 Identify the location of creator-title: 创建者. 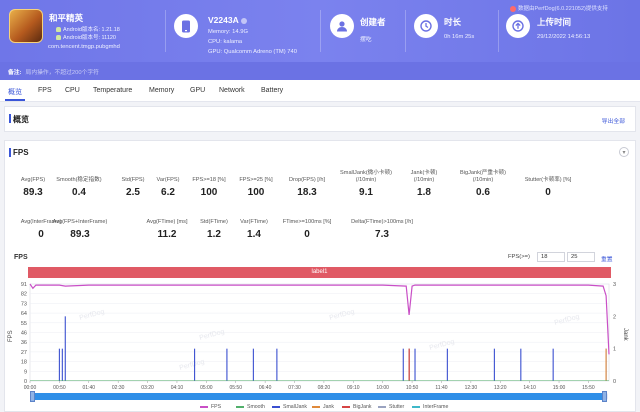
(373, 22).